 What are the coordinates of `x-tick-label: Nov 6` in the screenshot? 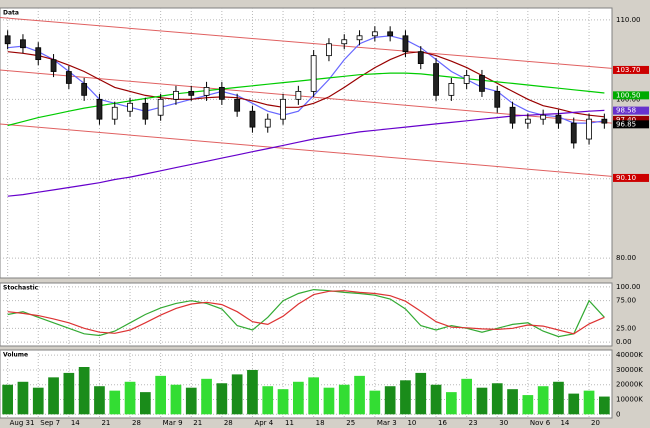 It's located at (540, 423).